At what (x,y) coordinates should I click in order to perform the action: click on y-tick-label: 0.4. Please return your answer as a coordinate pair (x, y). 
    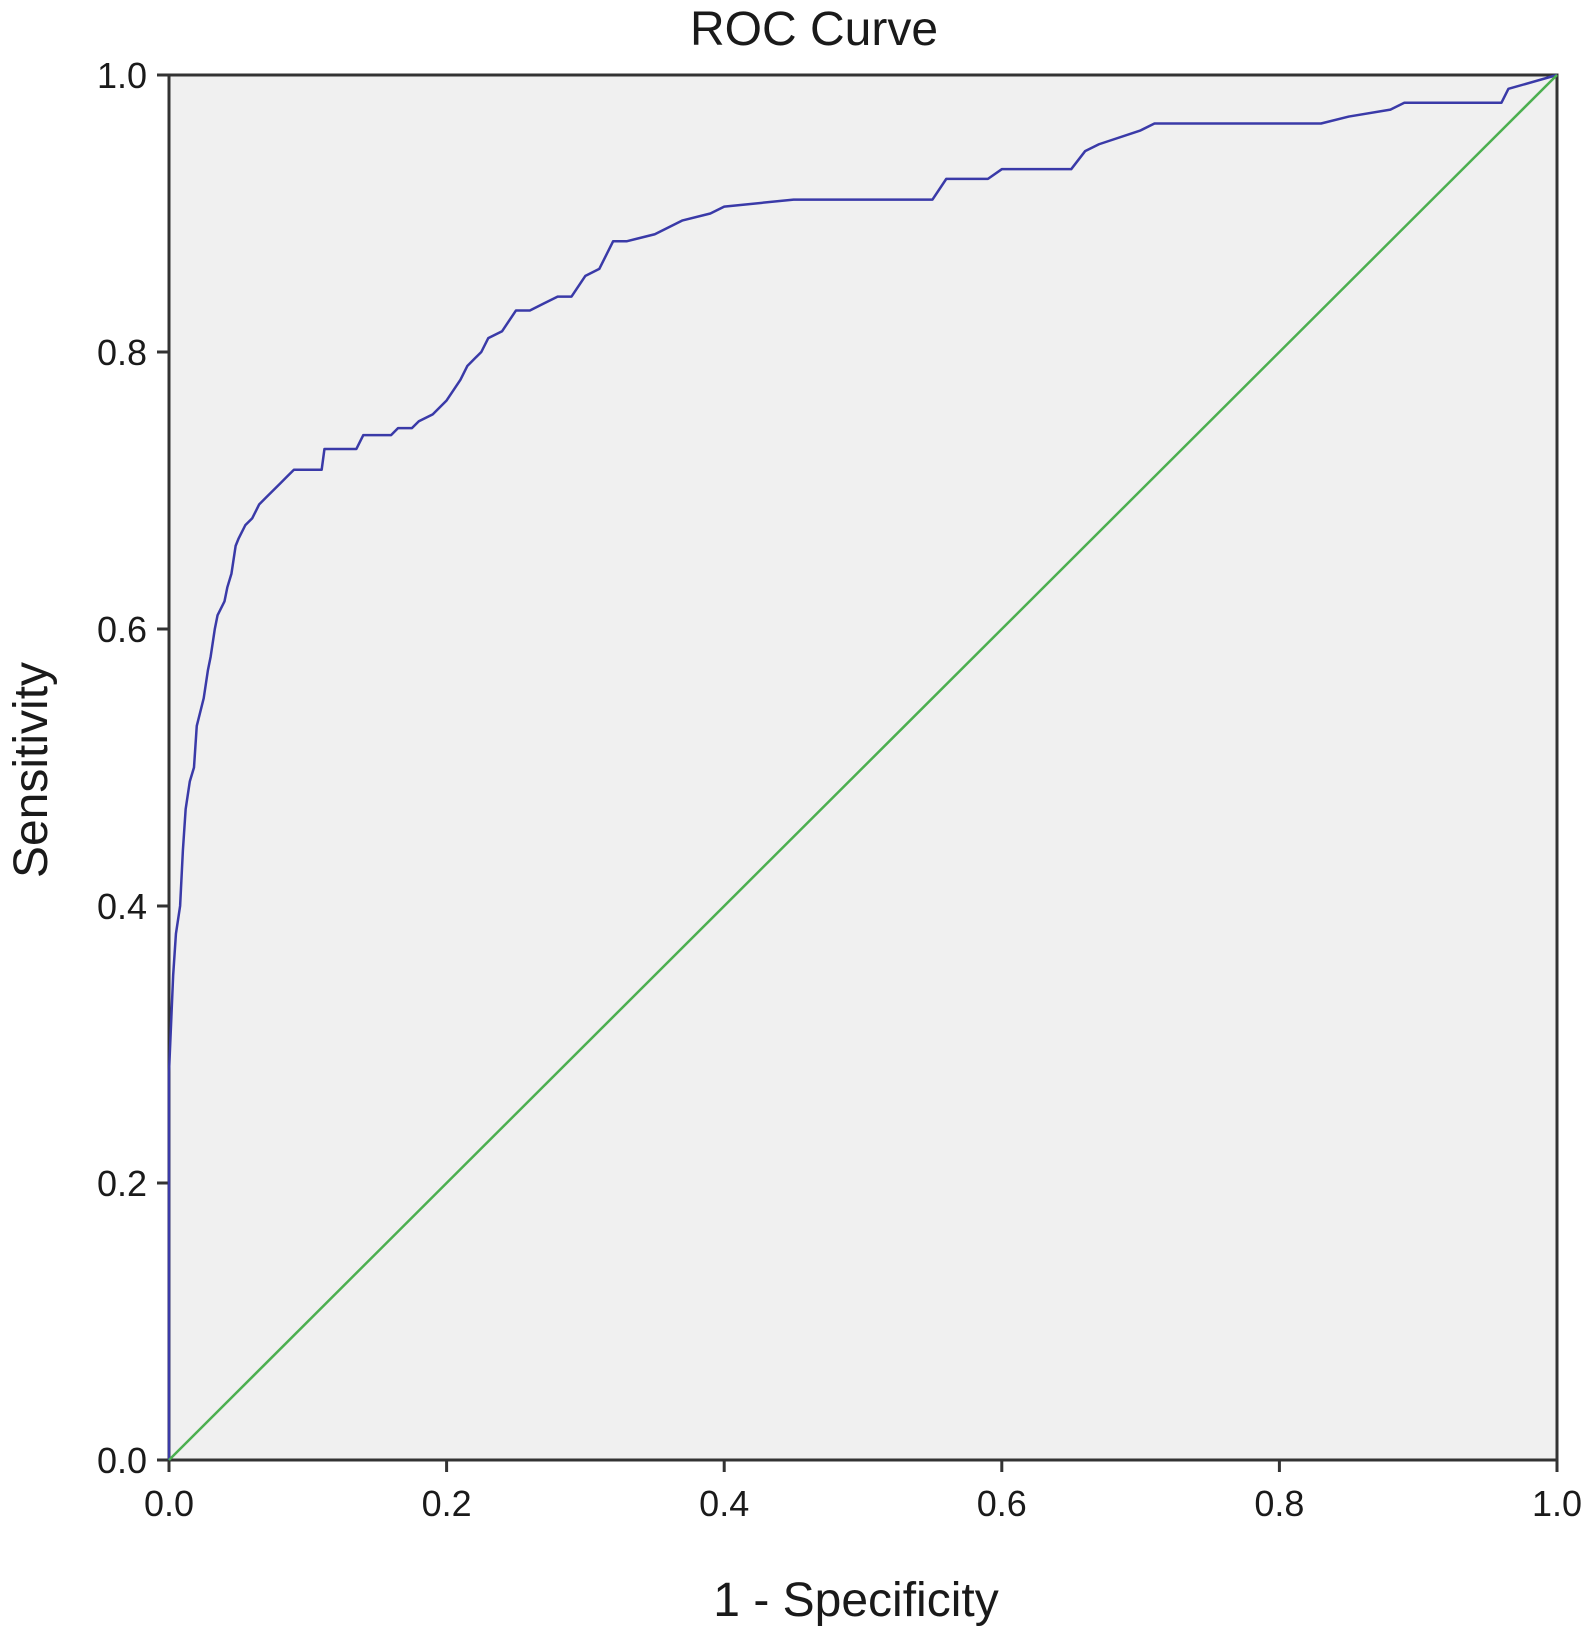
    Looking at the image, I should click on (122, 906).